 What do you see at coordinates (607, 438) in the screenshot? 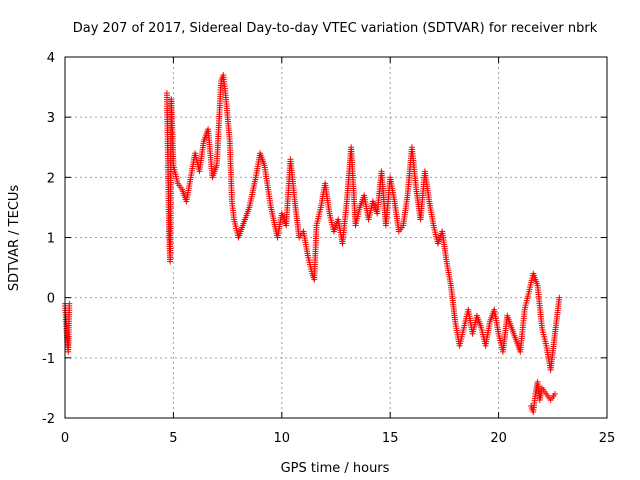
I see `x-tick-label: 25` at bounding box center [607, 438].